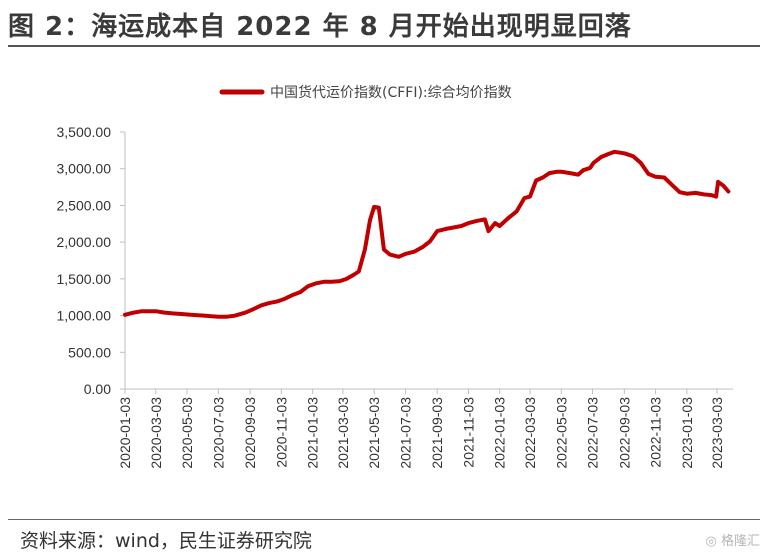 The image size is (770, 553). I want to click on watermark-logo: ◎ 格隆汇, so click(733, 539).